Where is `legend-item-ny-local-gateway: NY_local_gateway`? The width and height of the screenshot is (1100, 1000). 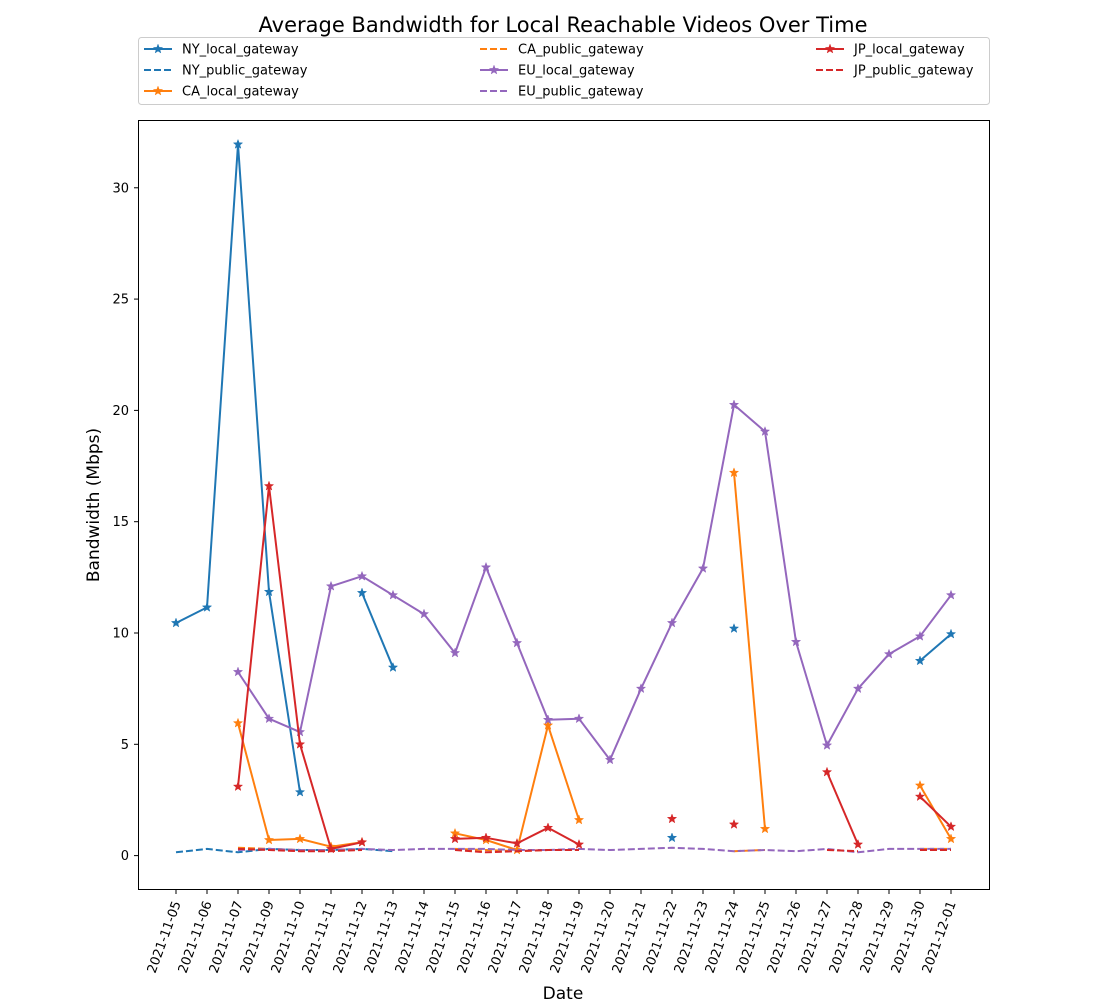 legend-item-ny-local-gateway: NY_local_gateway is located at coordinates (221, 50).